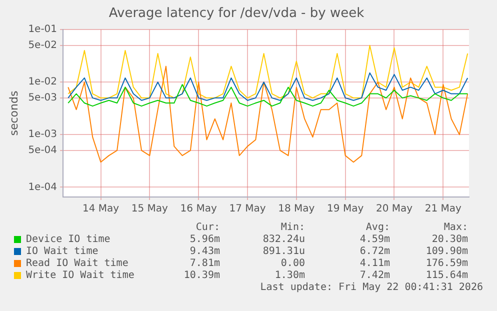 This screenshot has width=497, height=311. Describe the element at coordinates (283, 239) in the screenshot. I see `text: 832.24u` at that location.